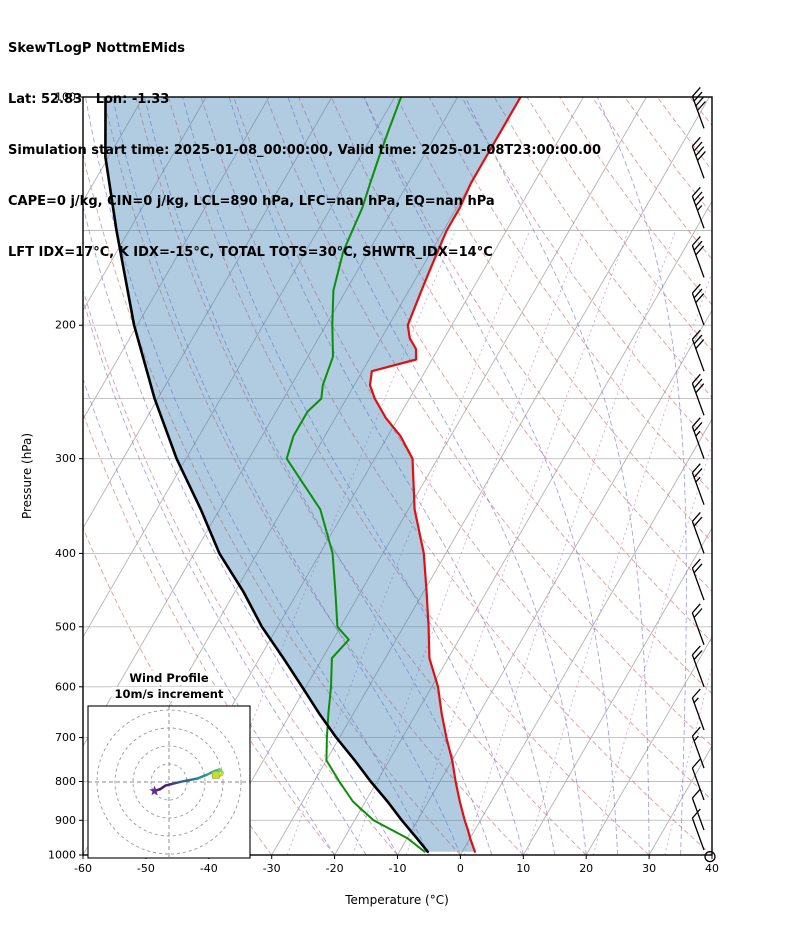  Describe the element at coordinates (62, 855) in the screenshot. I see `pressure-tick-label: 1000` at that location.